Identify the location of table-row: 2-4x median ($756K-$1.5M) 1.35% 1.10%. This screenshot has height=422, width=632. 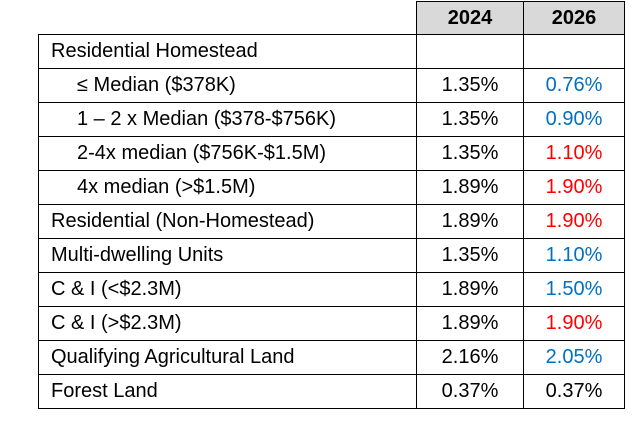
(331, 153).